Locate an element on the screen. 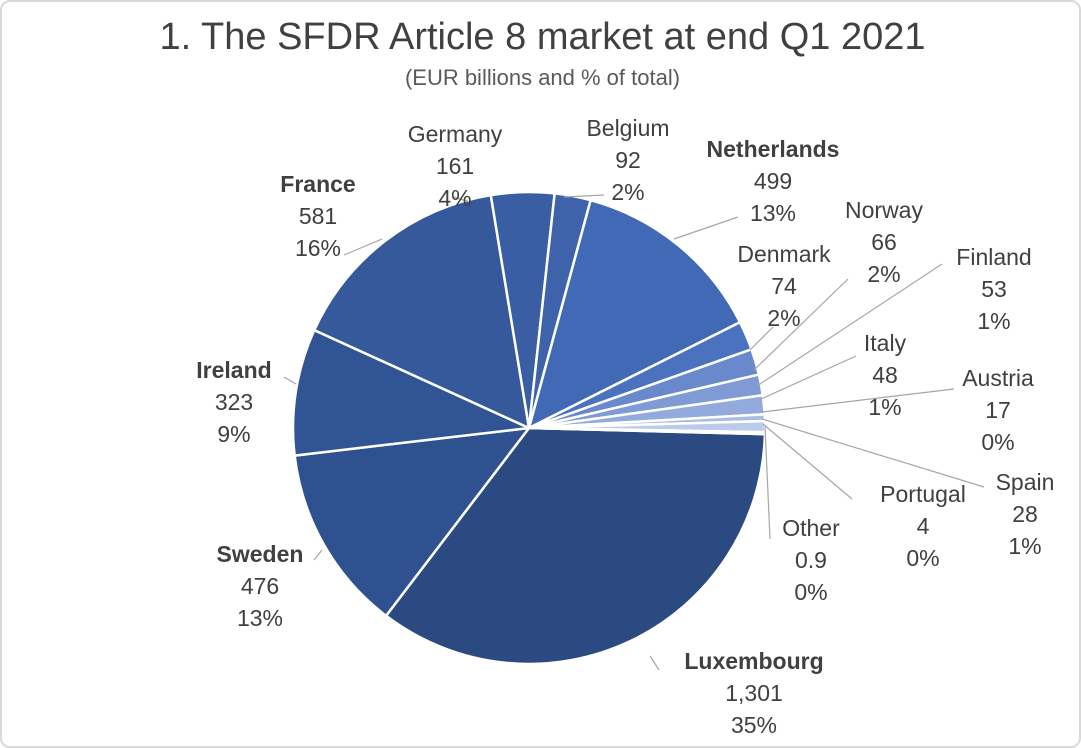 Image resolution: width=1081 pixels, height=748 pixels. slice-label-france-percent-label: 16% is located at coordinates (318, 248).